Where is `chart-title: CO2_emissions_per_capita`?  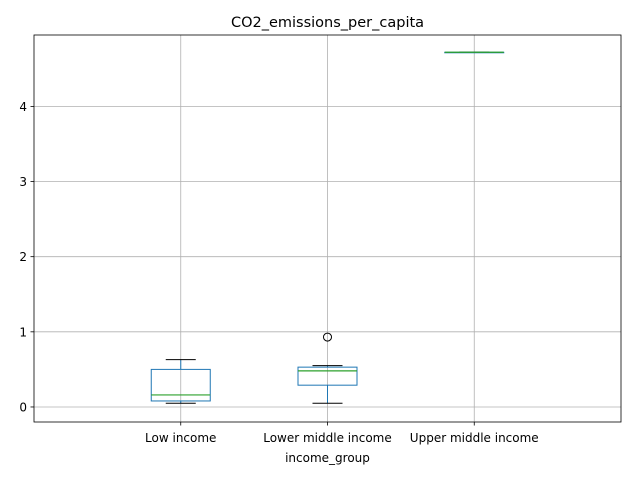
chart-title: CO2_emissions_per_capita is located at coordinates (327, 23).